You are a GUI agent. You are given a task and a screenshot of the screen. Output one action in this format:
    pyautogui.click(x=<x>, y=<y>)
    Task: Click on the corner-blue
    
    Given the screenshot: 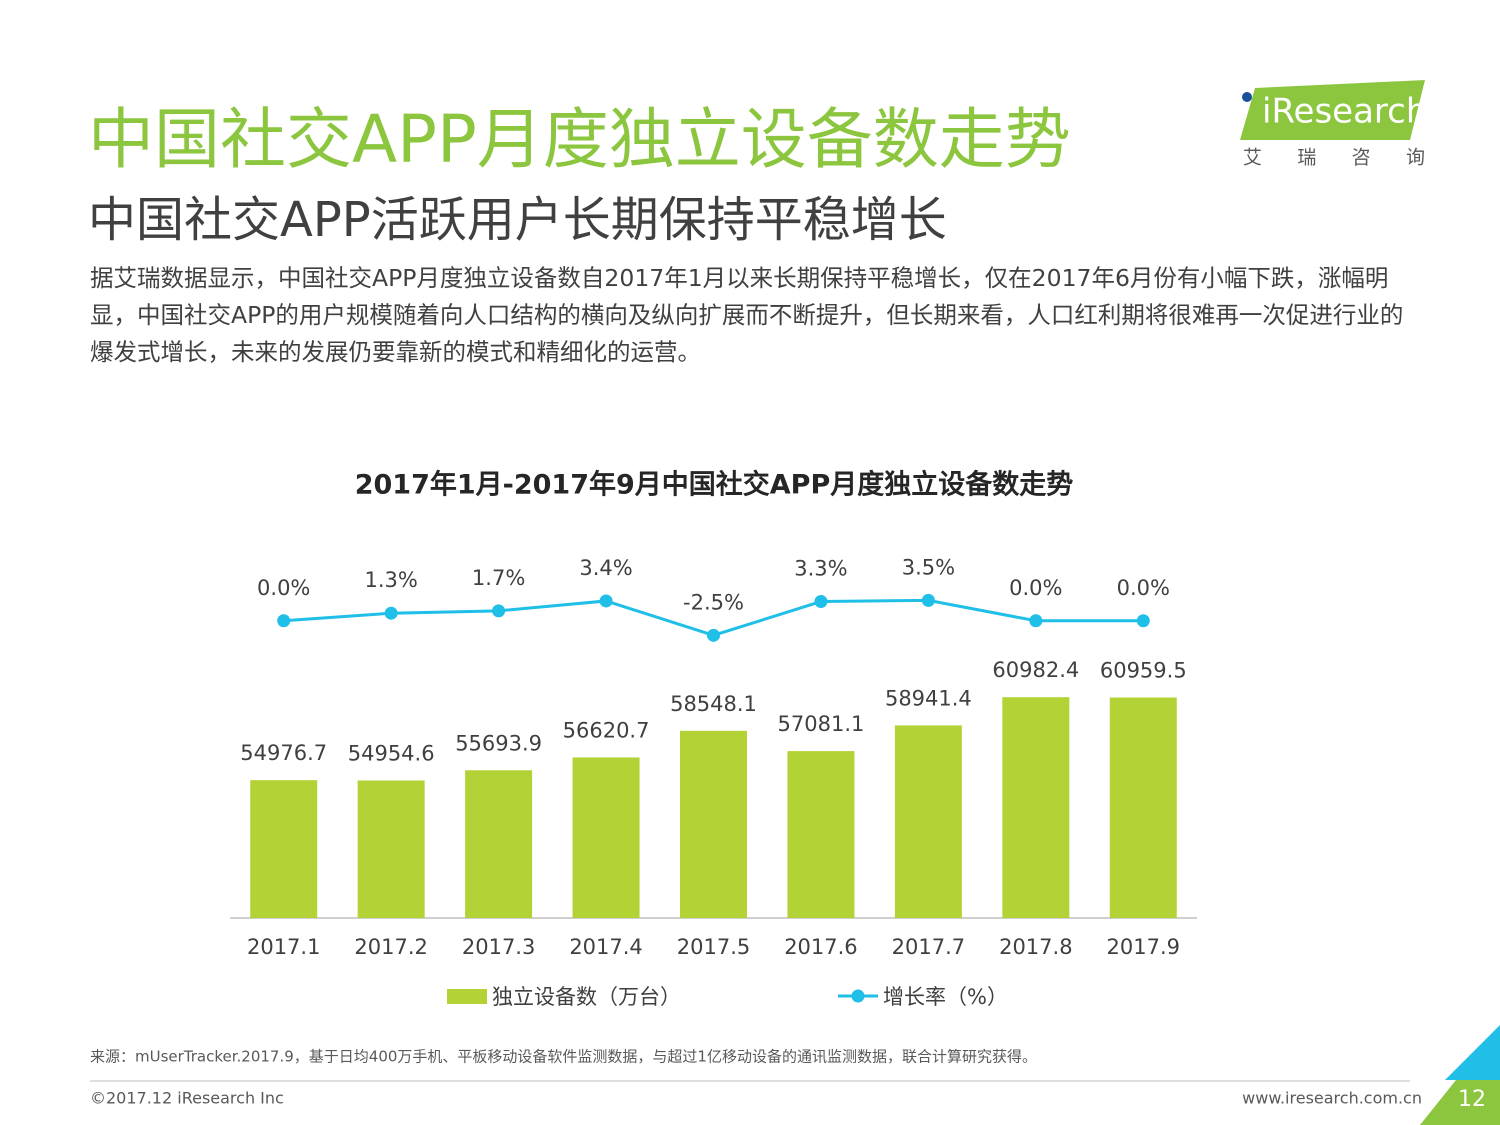 What is the action you would take?
    pyautogui.click(x=1472, y=1052)
    